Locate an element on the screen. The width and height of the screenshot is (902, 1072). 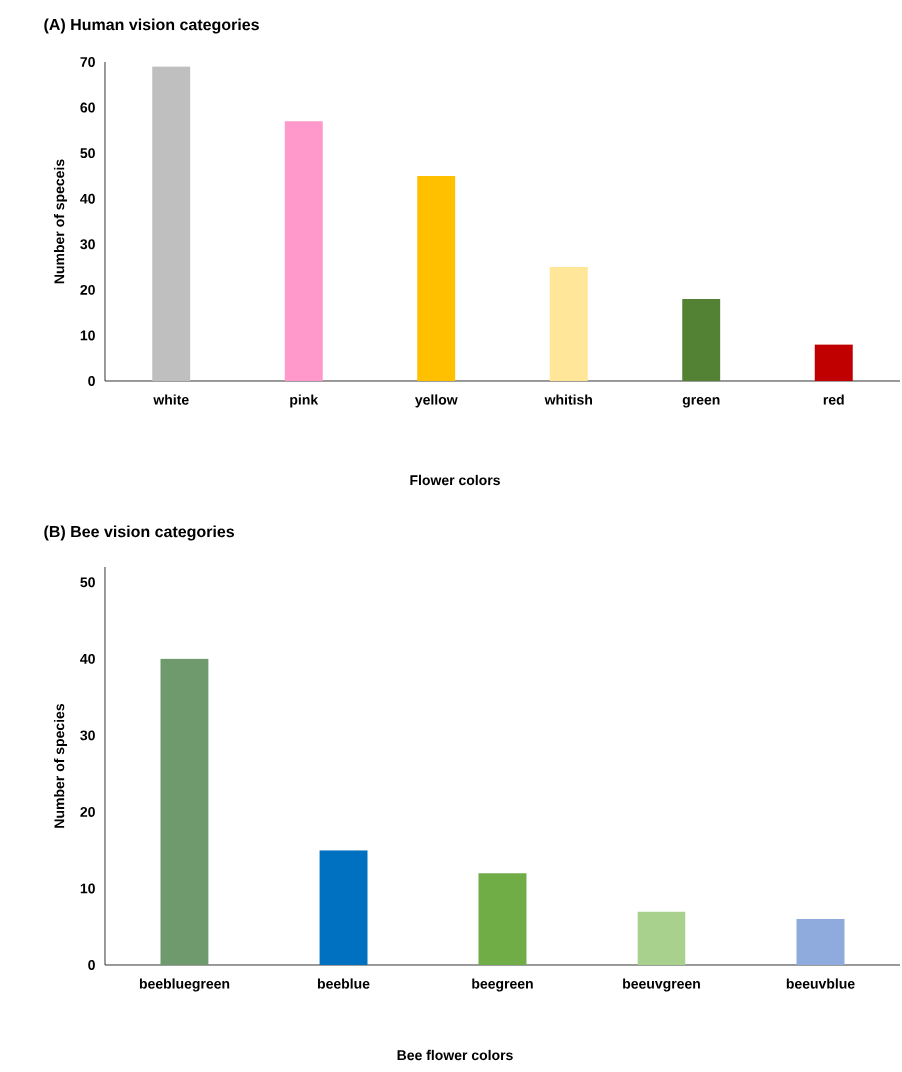
x-tick-label: beeuvblue is located at coordinates (820, 983).